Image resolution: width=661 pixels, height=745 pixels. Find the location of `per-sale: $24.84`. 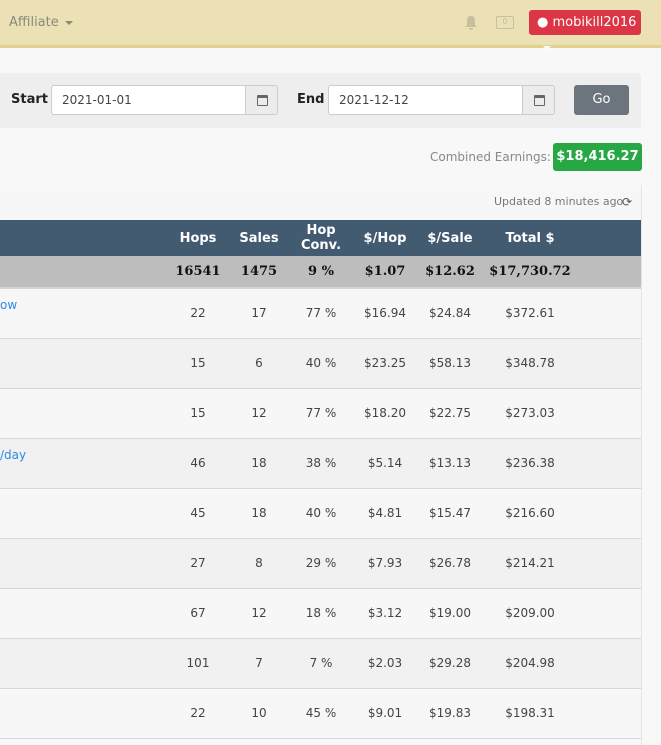

per-sale: $24.84 is located at coordinates (450, 313).